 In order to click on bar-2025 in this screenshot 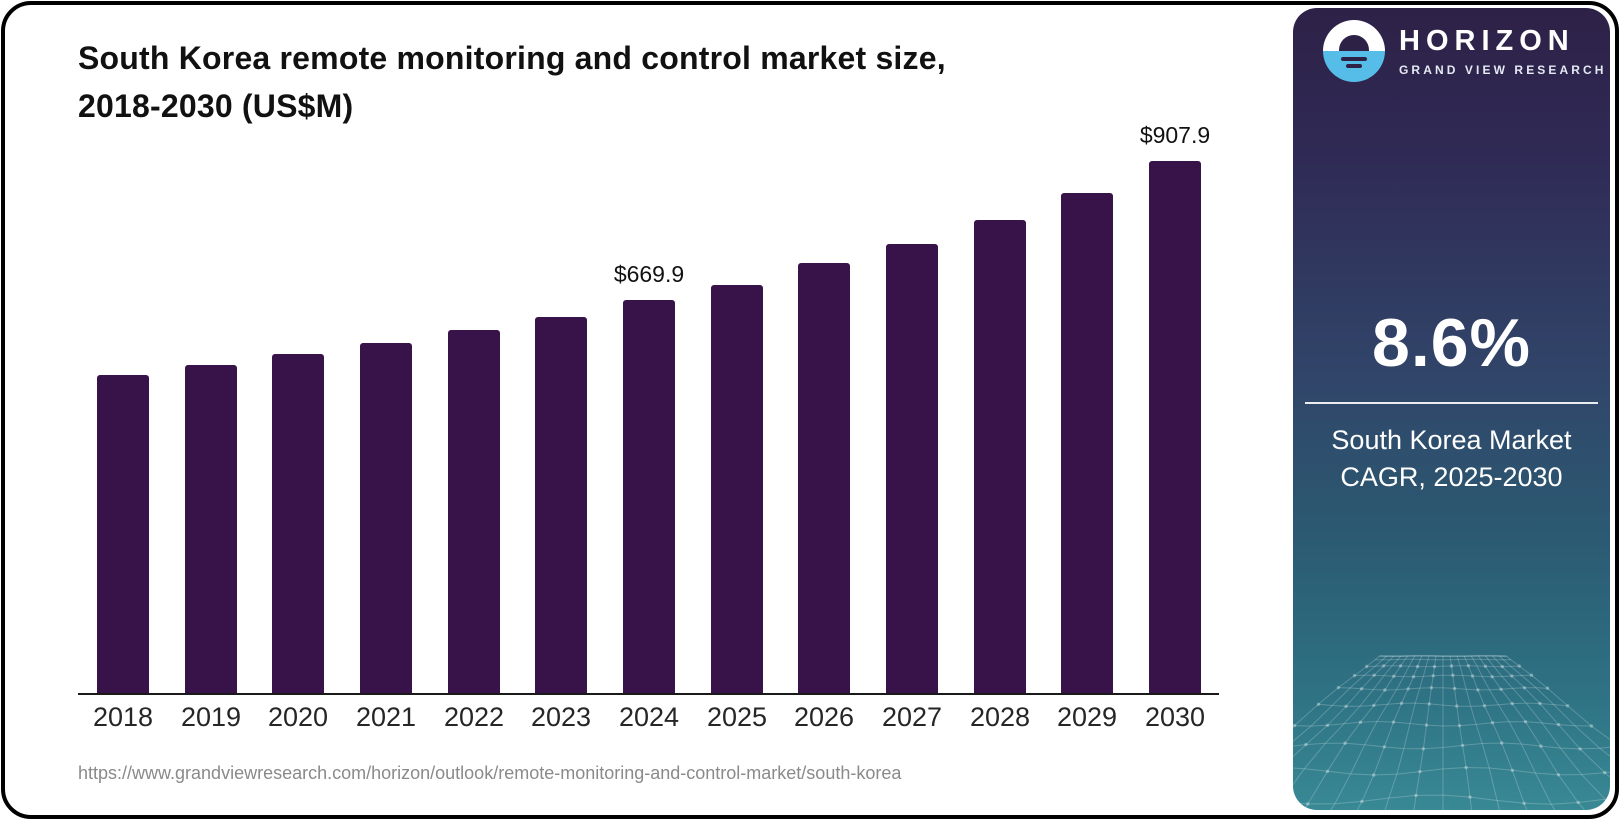, I will do `click(737, 489)`.